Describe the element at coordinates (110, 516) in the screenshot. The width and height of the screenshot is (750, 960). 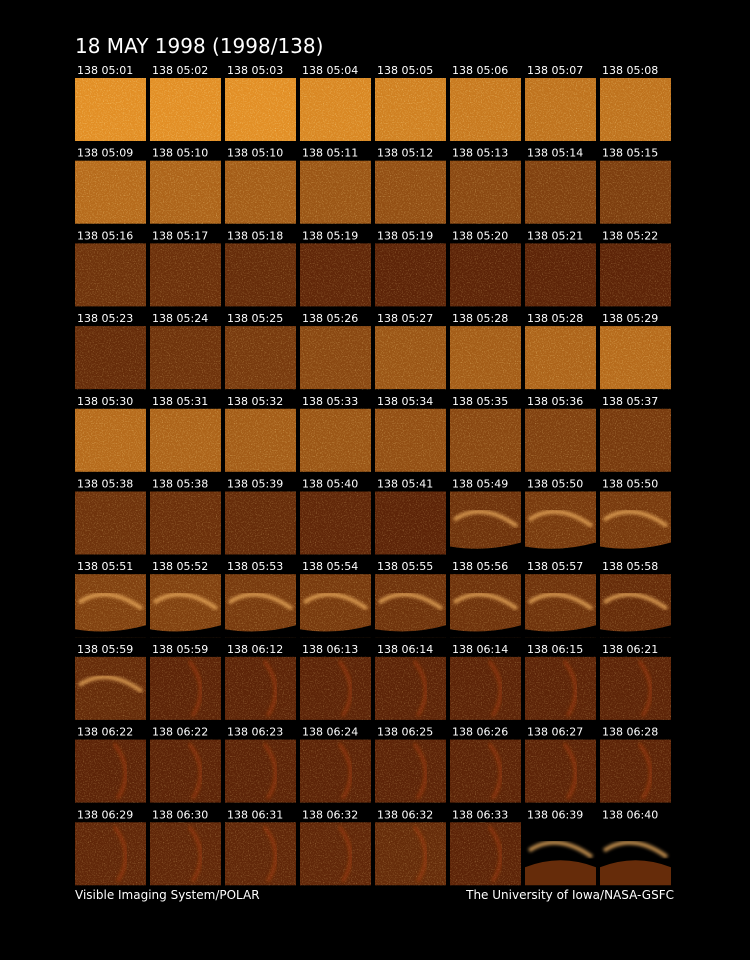
I see `frame: 138 05:38` at that location.